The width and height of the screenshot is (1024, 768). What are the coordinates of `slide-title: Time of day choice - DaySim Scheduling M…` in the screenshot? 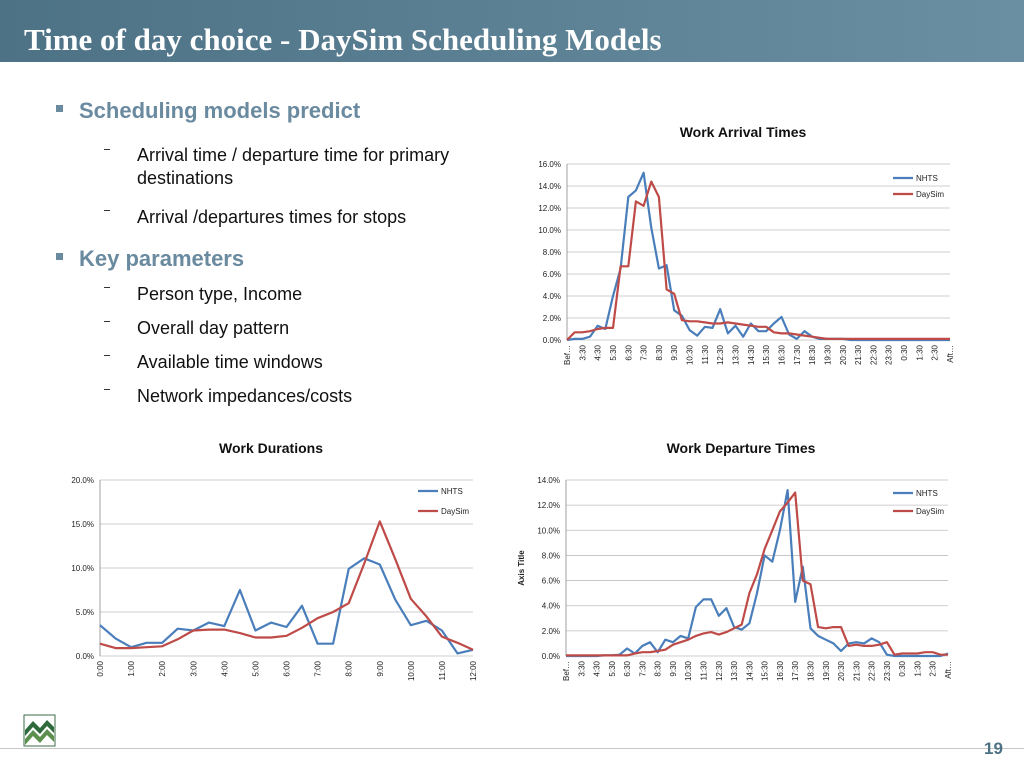 It's located at (343, 39).